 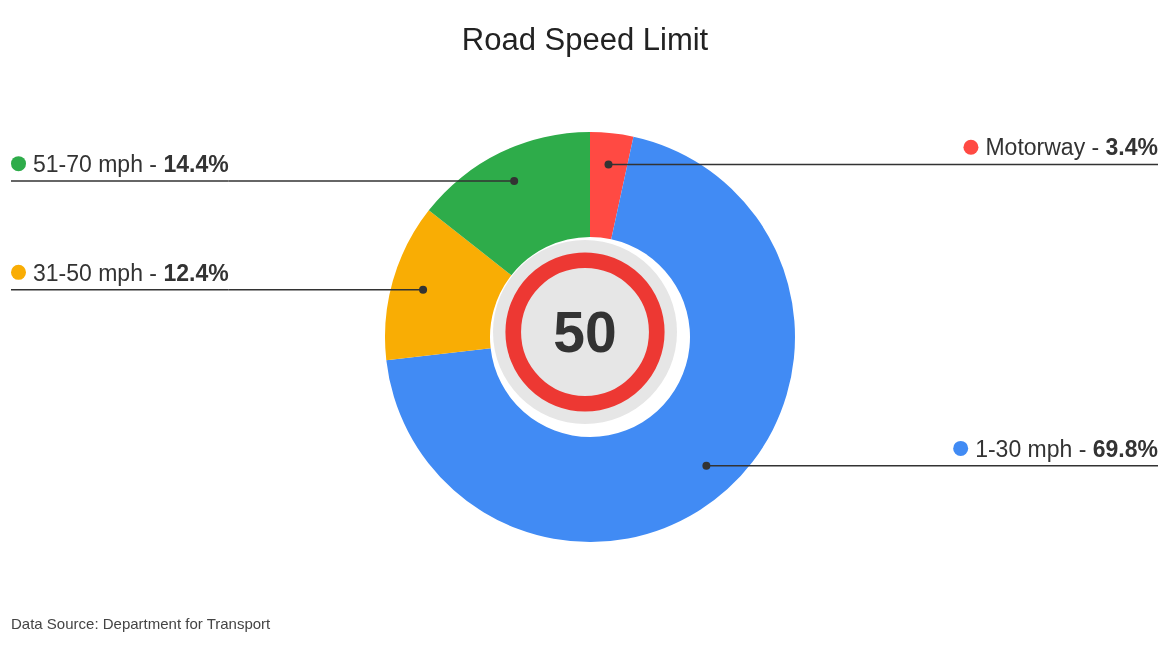 What do you see at coordinates (95, 272) in the screenshot?
I see `legend-label: 31-50 mph -` at bounding box center [95, 272].